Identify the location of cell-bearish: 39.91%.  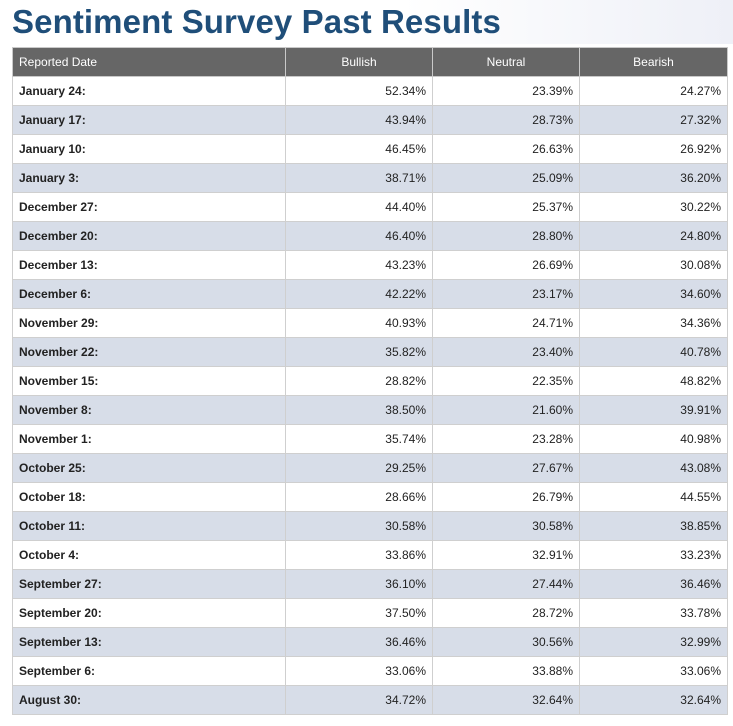
(653, 410).